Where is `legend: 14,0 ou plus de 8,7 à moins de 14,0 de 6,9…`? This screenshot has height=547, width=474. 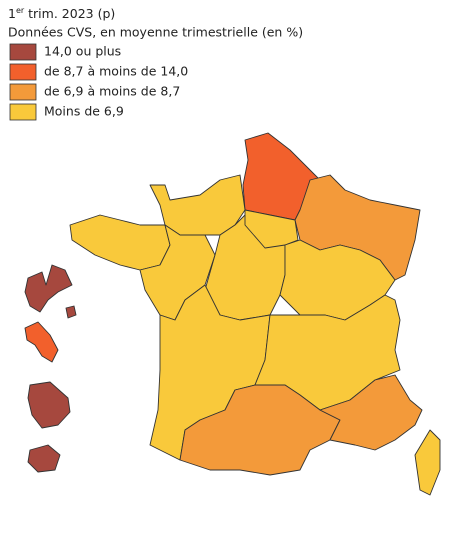 legend: 14,0 ou plus de 8,7 à moins de 14,0 de 6,9… is located at coordinates (98, 82).